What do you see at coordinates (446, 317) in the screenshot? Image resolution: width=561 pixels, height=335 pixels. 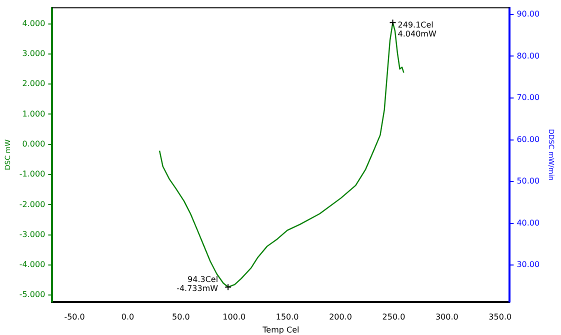 I see `x-tick-label: 300.0` at bounding box center [446, 317].